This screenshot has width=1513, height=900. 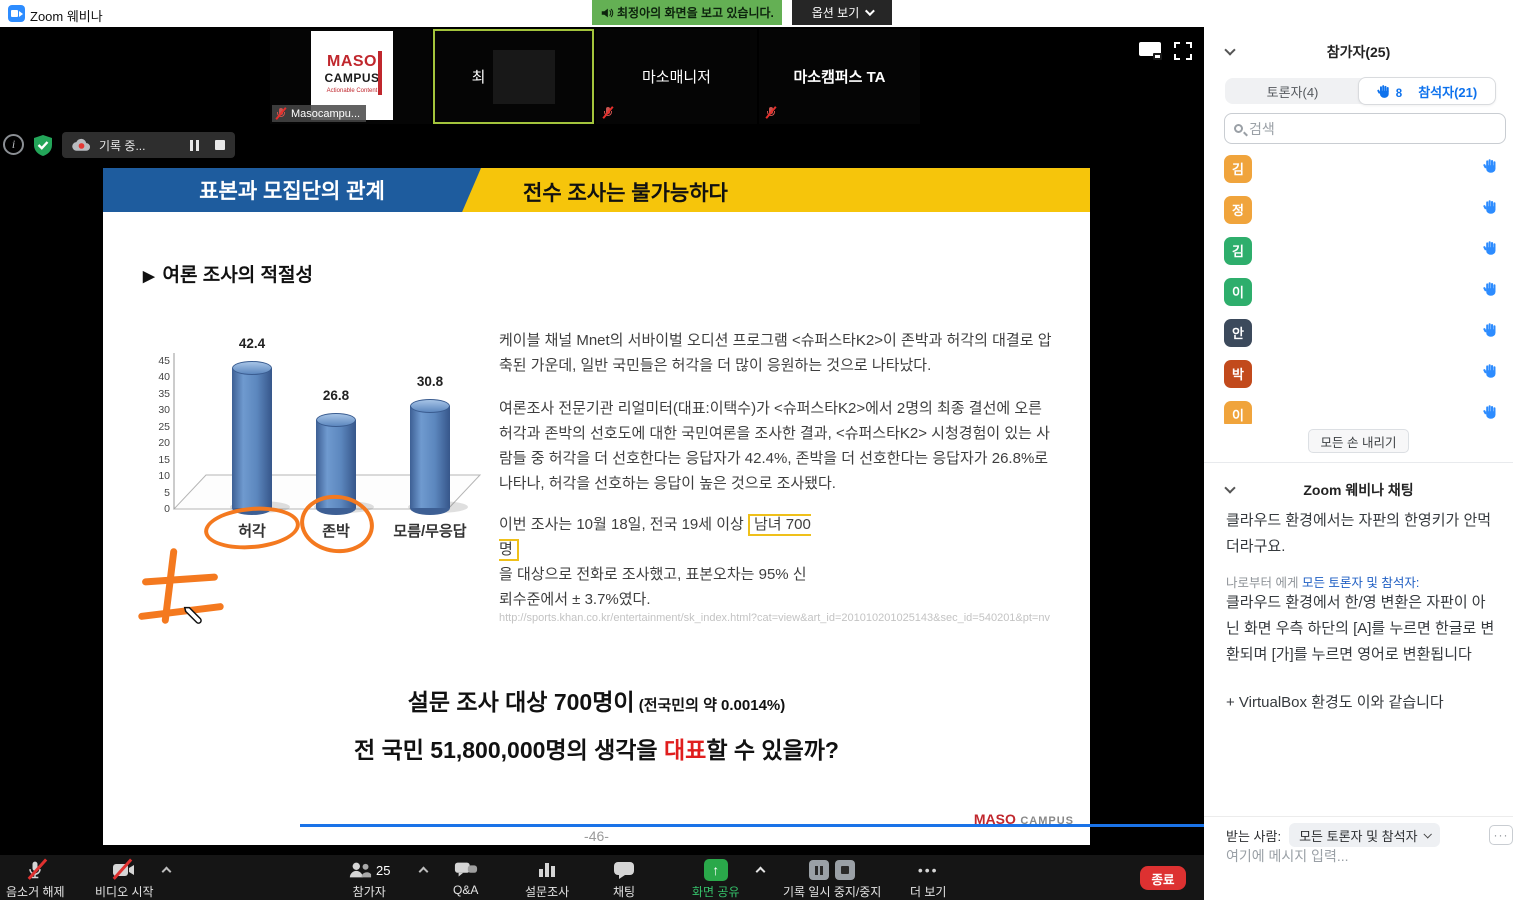 What do you see at coordinates (1501, 835) in the screenshot?
I see `chat-more-button: ···` at bounding box center [1501, 835].